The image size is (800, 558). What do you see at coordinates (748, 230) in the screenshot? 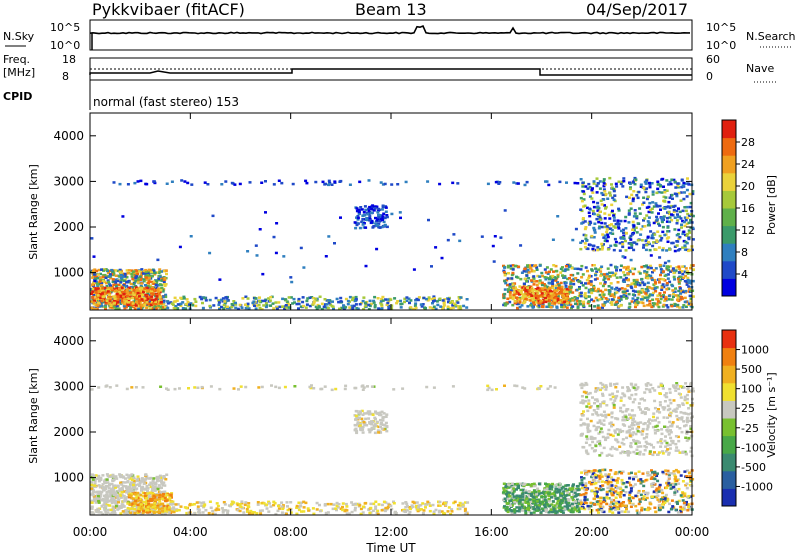
I see `colorbar-tick-label: 12` at bounding box center [748, 230].